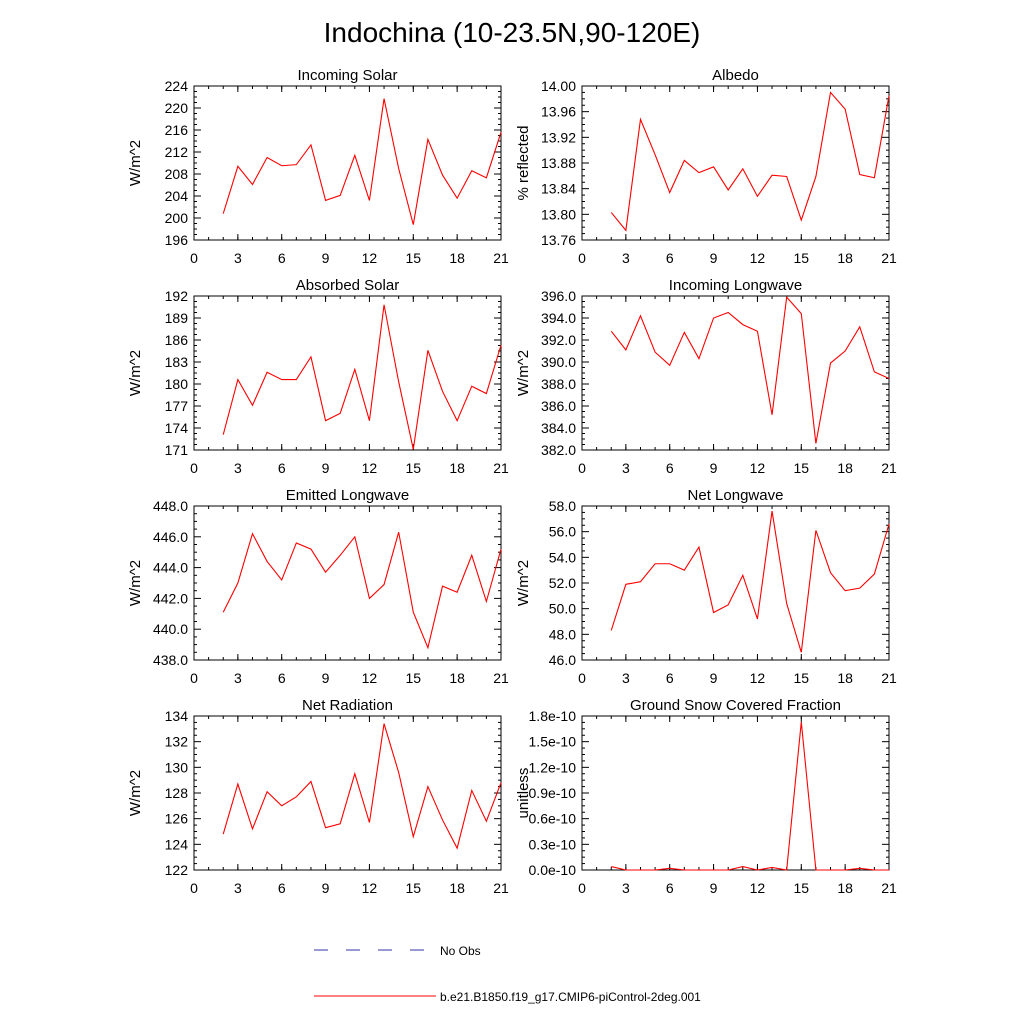  Describe the element at coordinates (558, 112) in the screenshot. I see `y-tick-label: 13.96` at that location.